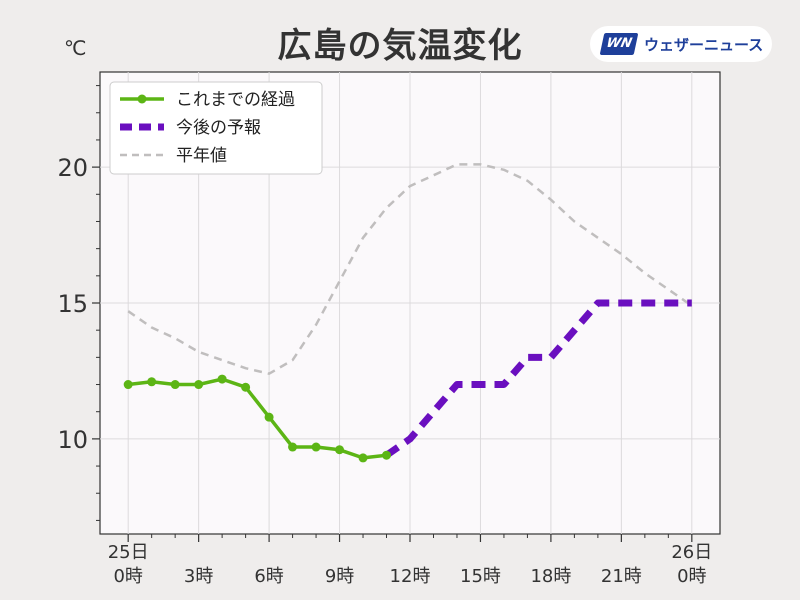 The height and width of the screenshot is (600, 800). I want to click on x-tick-label: 18時, so click(550, 576).